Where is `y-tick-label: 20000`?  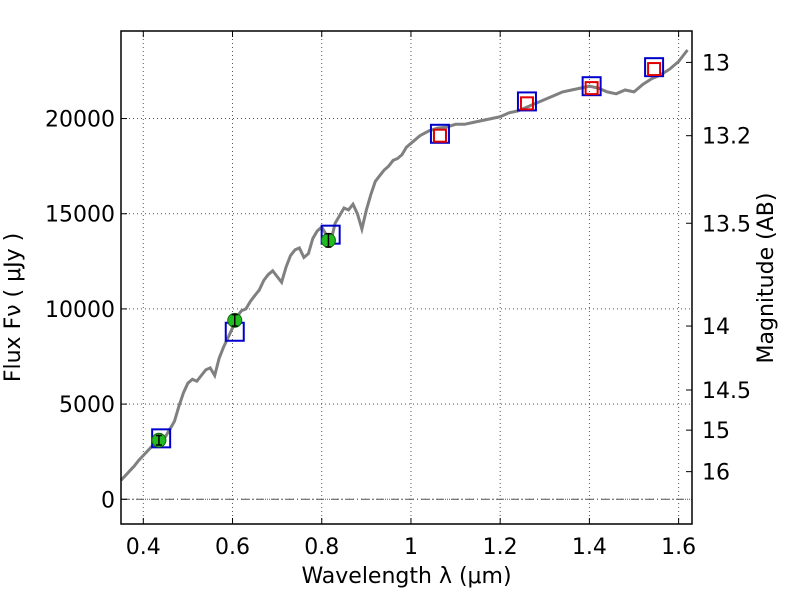 y-tick-label: 20000 is located at coordinates (80, 120).